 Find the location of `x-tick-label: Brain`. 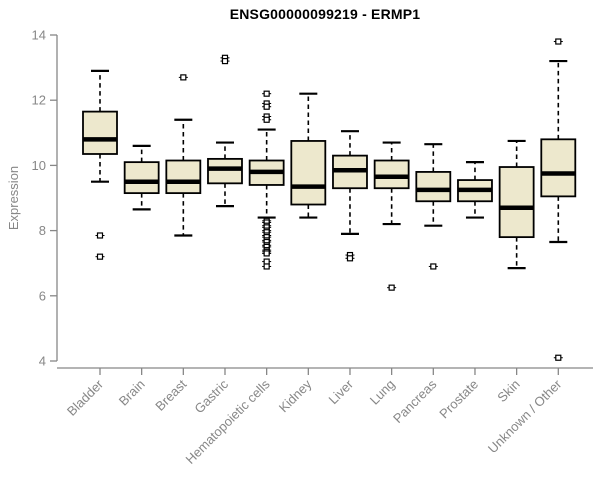

x-tick-label: Brain is located at coordinates (132, 393).